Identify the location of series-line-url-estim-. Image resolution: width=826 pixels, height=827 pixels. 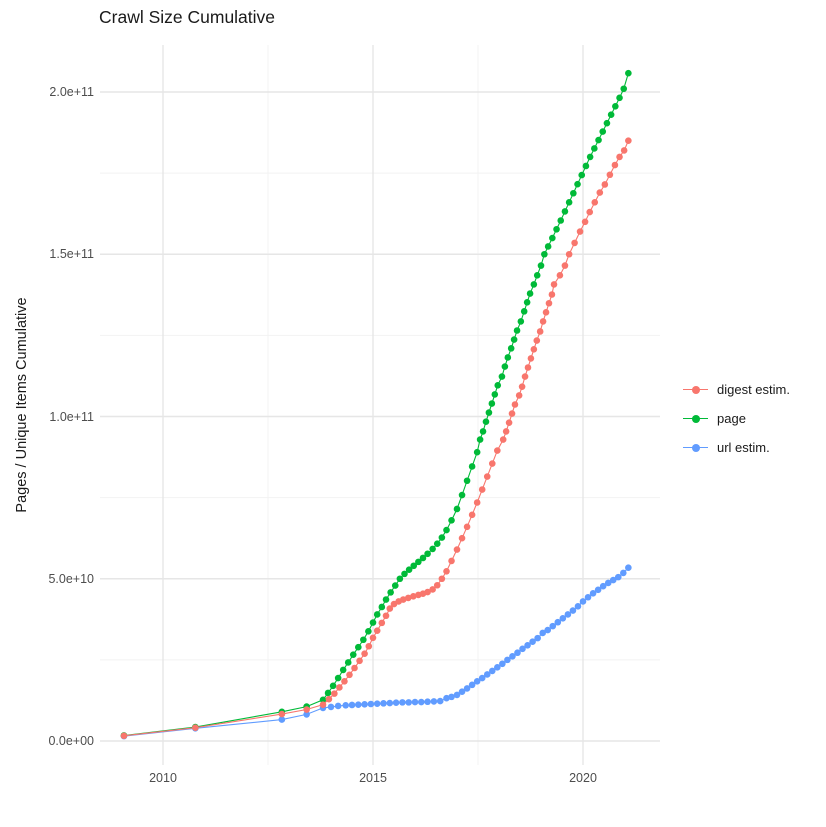
(376, 652).